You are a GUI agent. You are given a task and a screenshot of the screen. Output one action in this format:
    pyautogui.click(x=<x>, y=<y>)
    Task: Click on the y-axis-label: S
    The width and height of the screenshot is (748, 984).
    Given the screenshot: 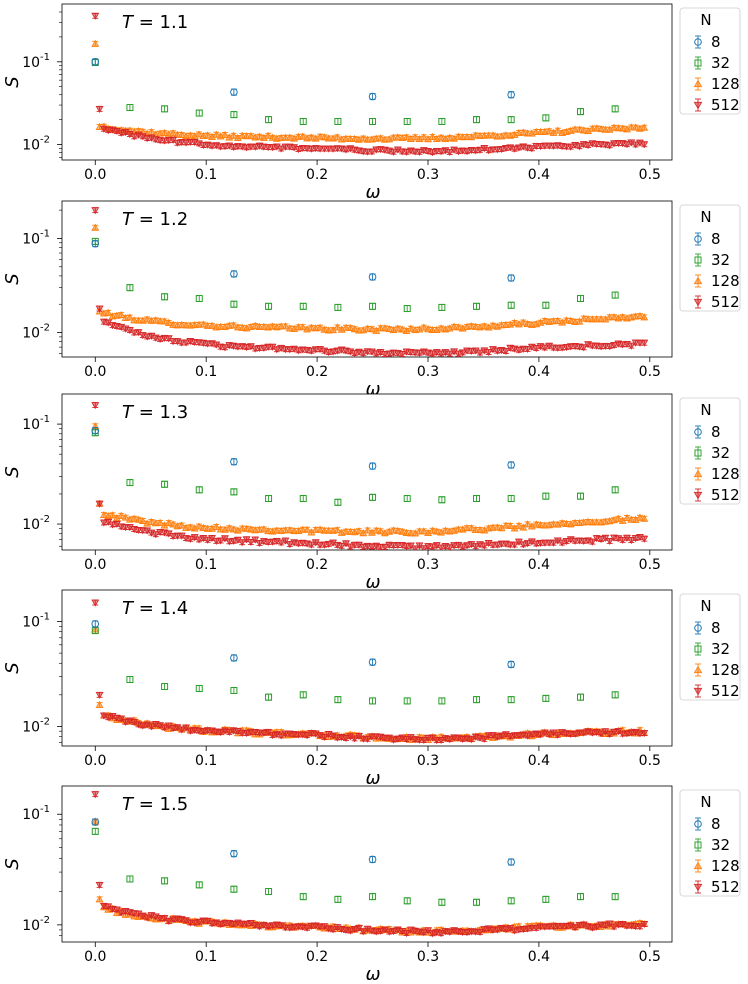 What is the action you would take?
    pyautogui.click(x=12, y=471)
    